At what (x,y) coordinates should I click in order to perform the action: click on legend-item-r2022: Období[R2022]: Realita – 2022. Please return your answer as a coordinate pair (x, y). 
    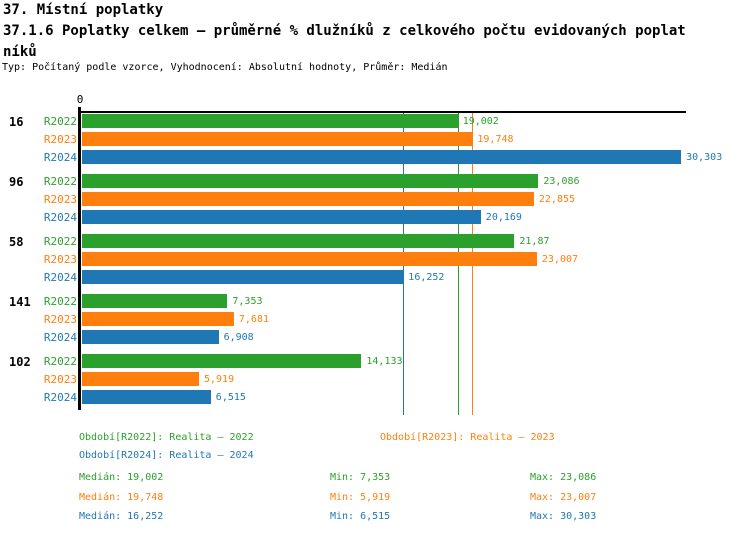
    Looking at the image, I should click on (166, 437).